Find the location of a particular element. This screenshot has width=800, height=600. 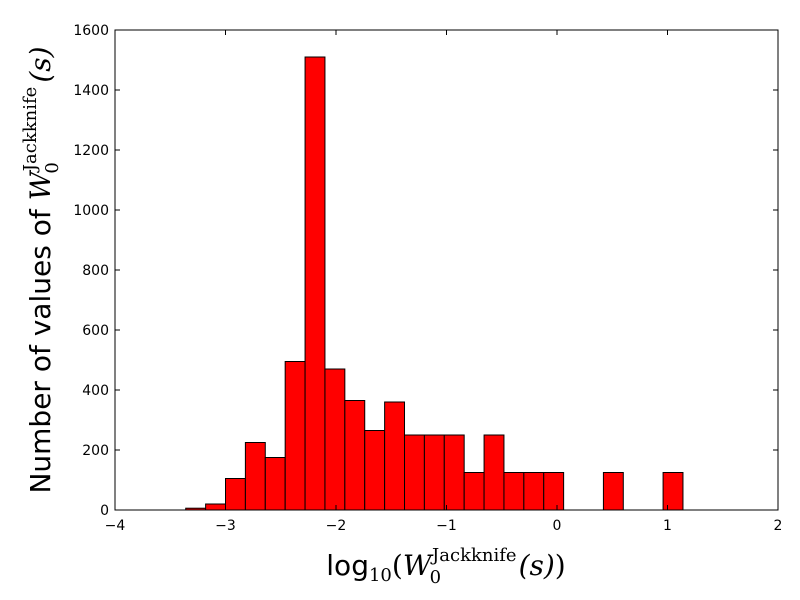

y-tick-label-8: 1600 is located at coordinates (91, 31).